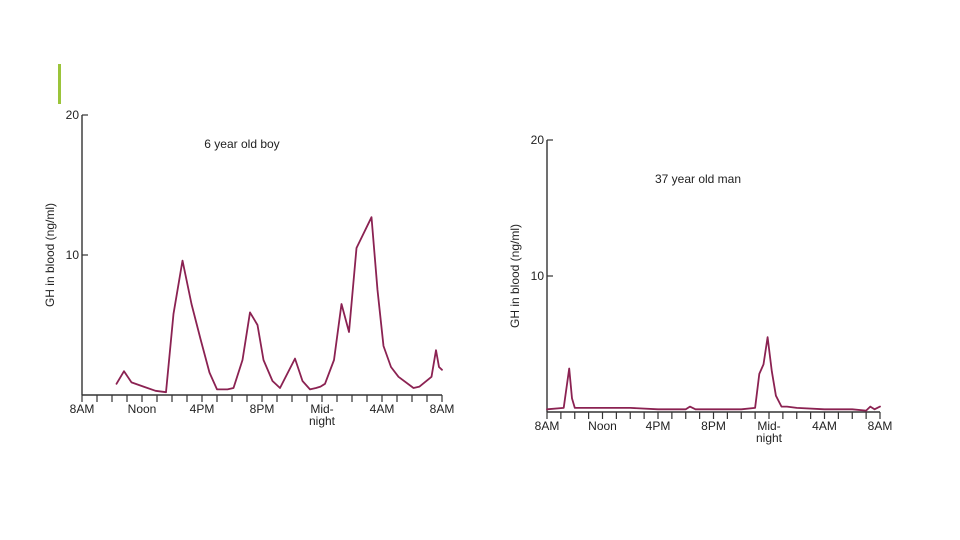  Describe the element at coordinates (241, 144) in the screenshot. I see `chart-title: 6 year old boy` at that location.